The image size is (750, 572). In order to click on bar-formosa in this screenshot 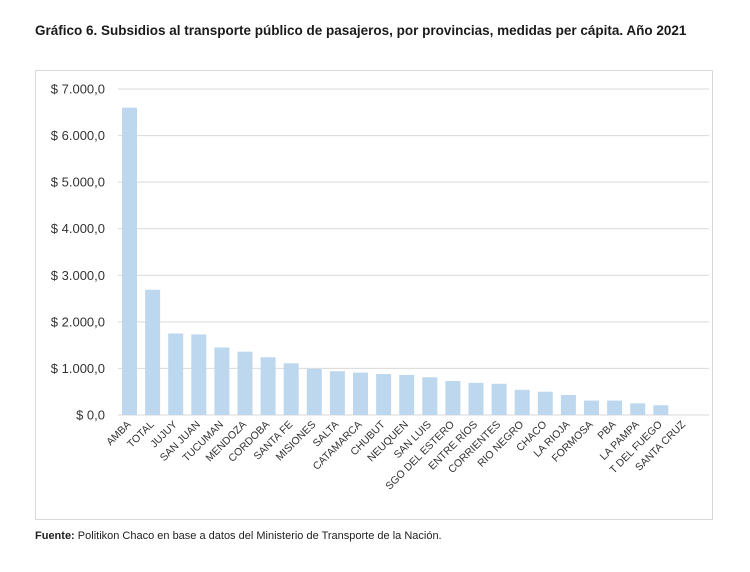, I will do `click(591, 407)`.